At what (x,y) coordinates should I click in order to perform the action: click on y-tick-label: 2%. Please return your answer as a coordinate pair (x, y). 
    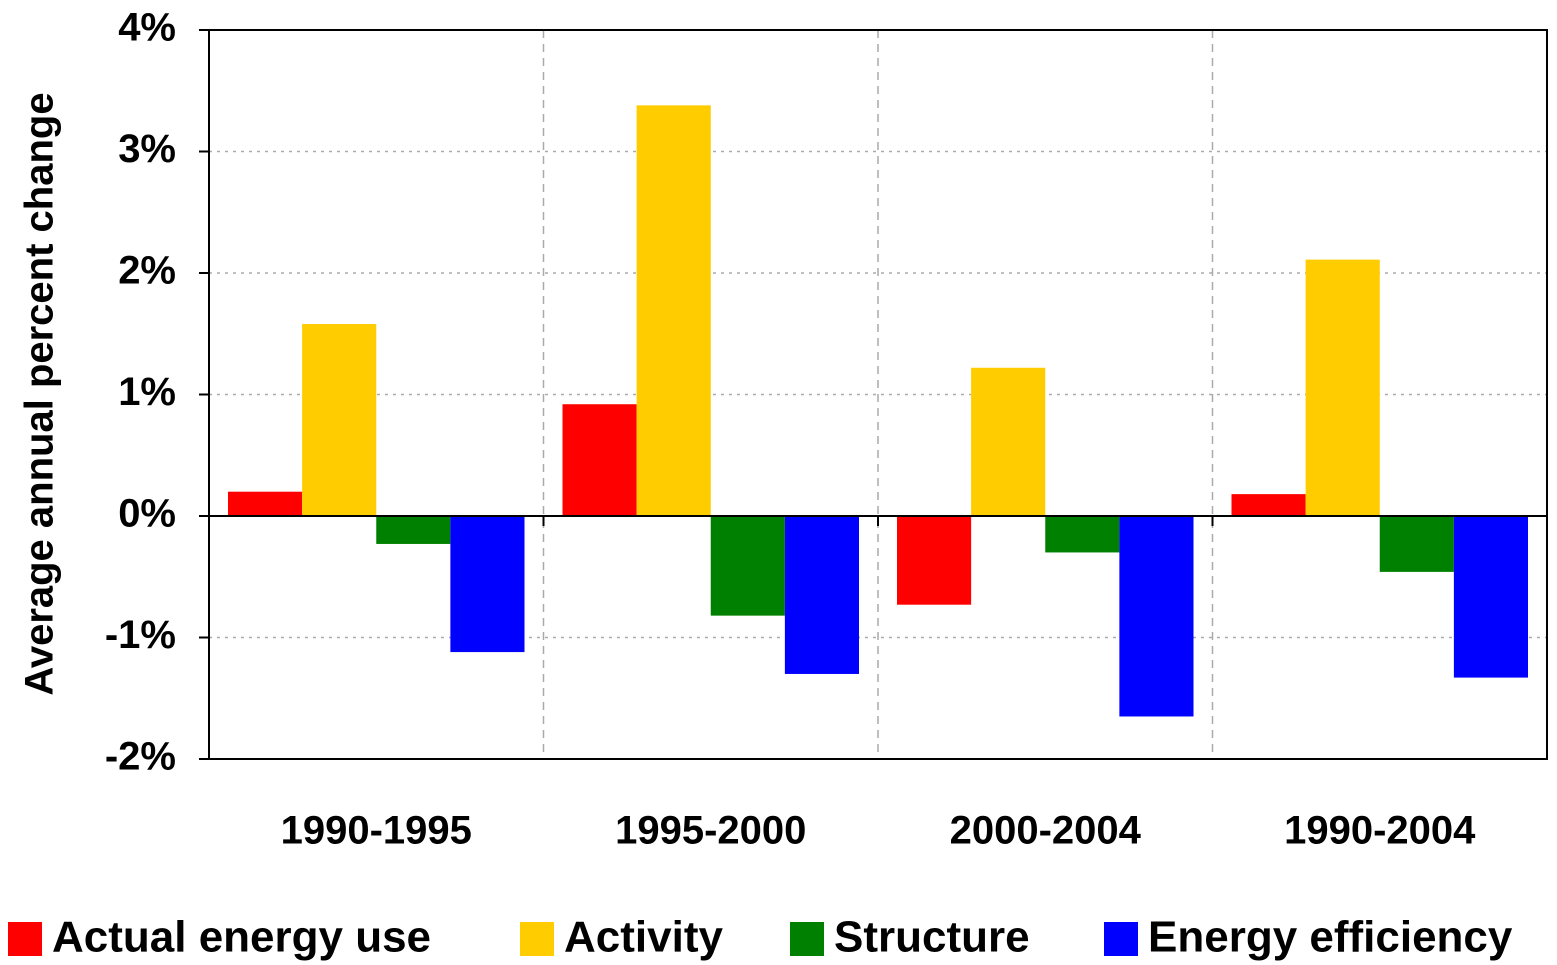
    Looking at the image, I should click on (147, 271).